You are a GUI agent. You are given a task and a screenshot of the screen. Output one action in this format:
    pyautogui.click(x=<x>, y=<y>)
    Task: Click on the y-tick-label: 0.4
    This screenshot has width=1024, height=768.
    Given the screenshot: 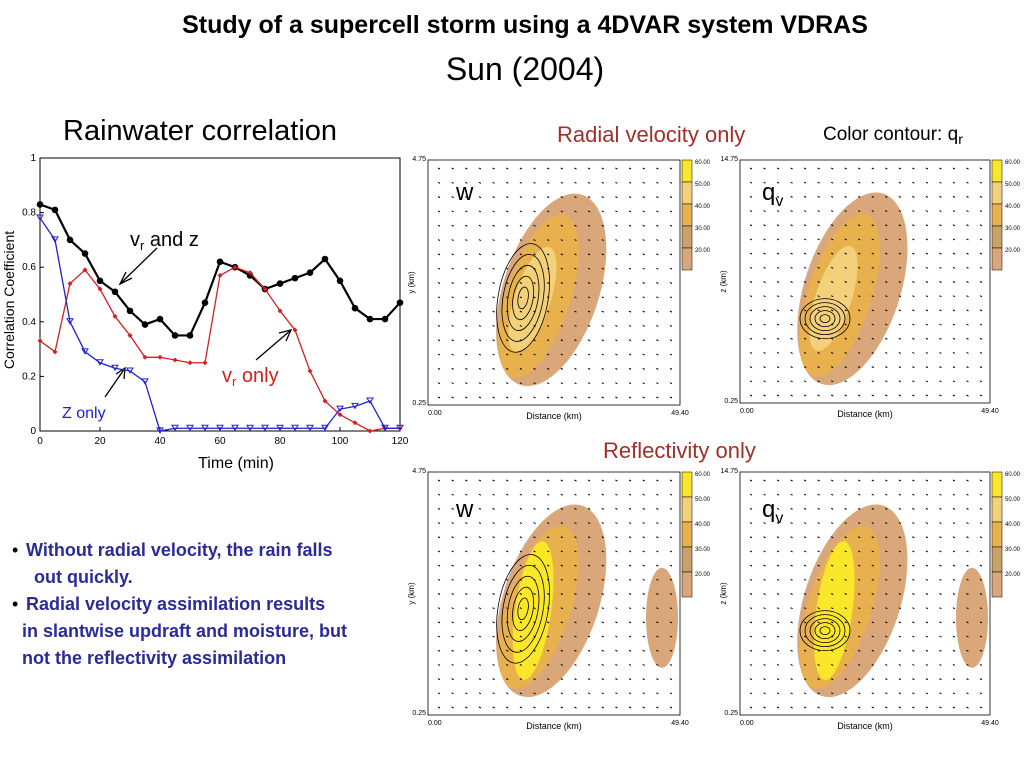 What is the action you would take?
    pyautogui.click(x=29, y=322)
    